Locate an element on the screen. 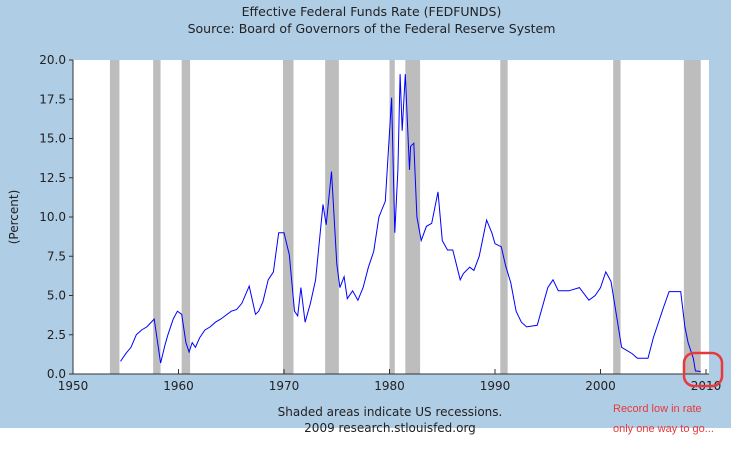 This screenshot has width=743, height=451. y-tick-label: 12.5 is located at coordinates (52, 178).